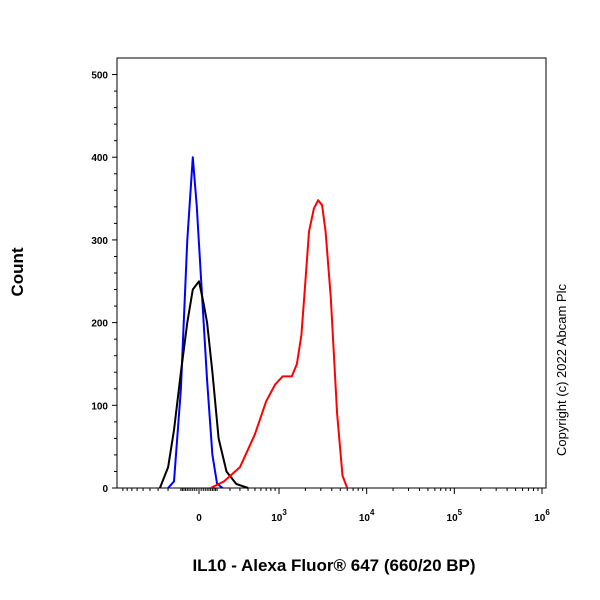  Describe the element at coordinates (99, 241) in the screenshot. I see `y-tick-label: 300` at that location.